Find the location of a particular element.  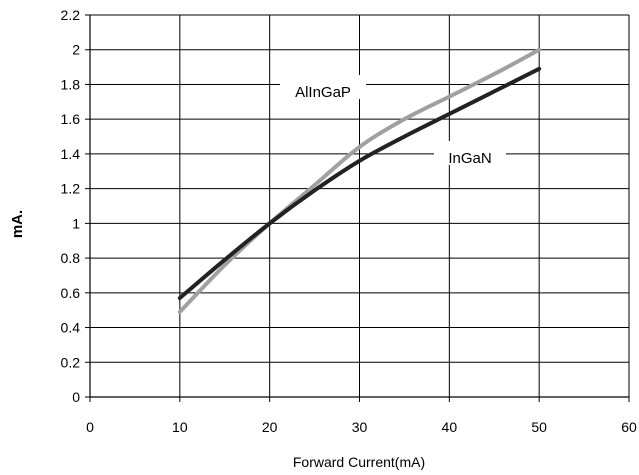

y-tick-label: 1 is located at coordinates (76, 223).